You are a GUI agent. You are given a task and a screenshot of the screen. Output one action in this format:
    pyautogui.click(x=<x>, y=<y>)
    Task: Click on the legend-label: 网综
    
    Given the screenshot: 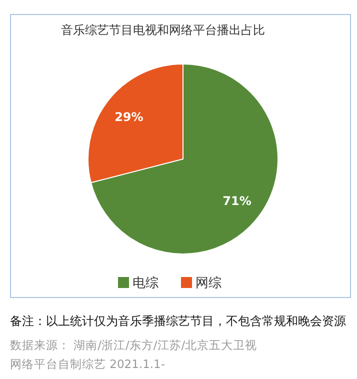 What is the action you would take?
    pyautogui.click(x=209, y=283)
    